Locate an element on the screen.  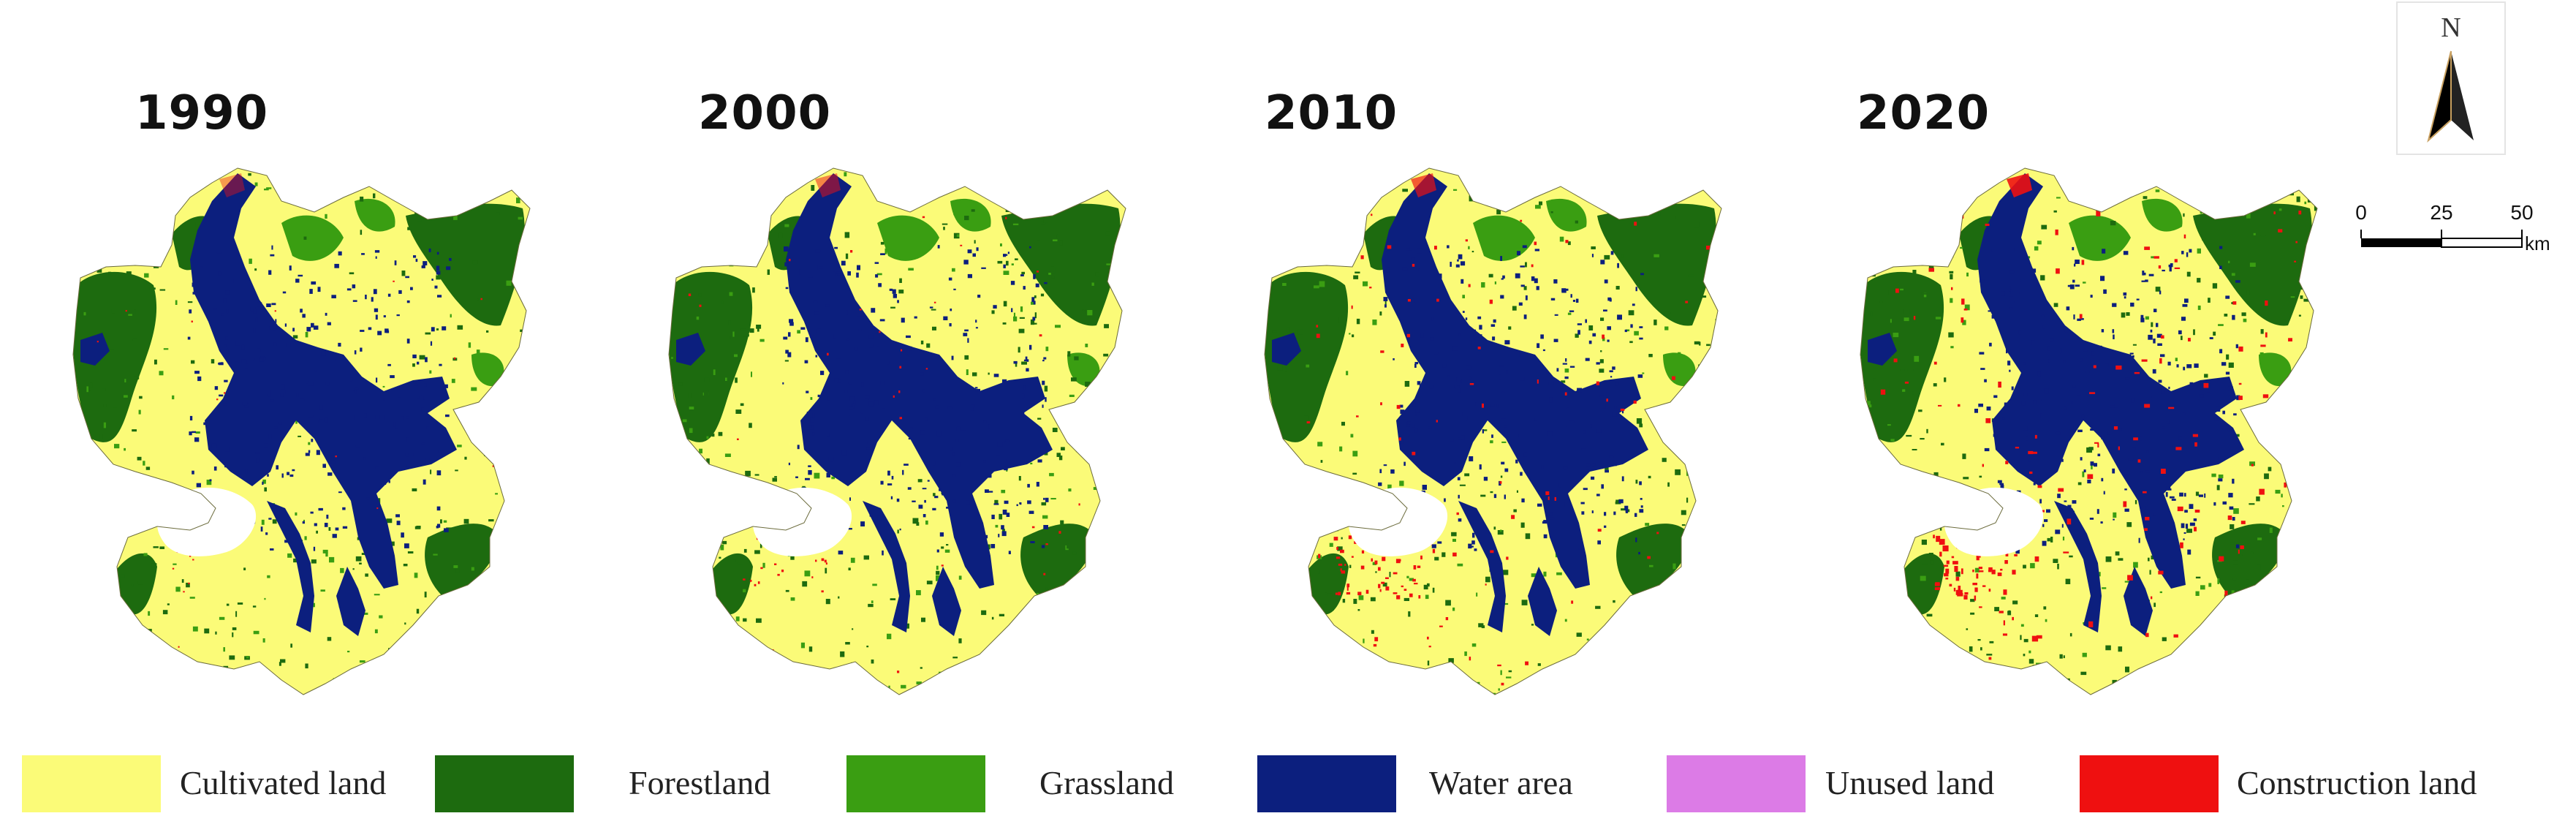
land-use-map-1990 is located at coordinates (300, 435).